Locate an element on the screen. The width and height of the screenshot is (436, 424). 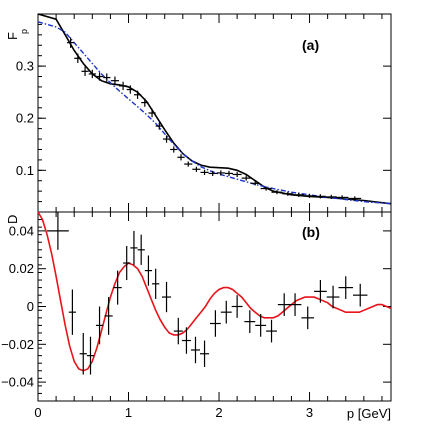
panel-b-xtick-label: 0 is located at coordinates (37, 412).